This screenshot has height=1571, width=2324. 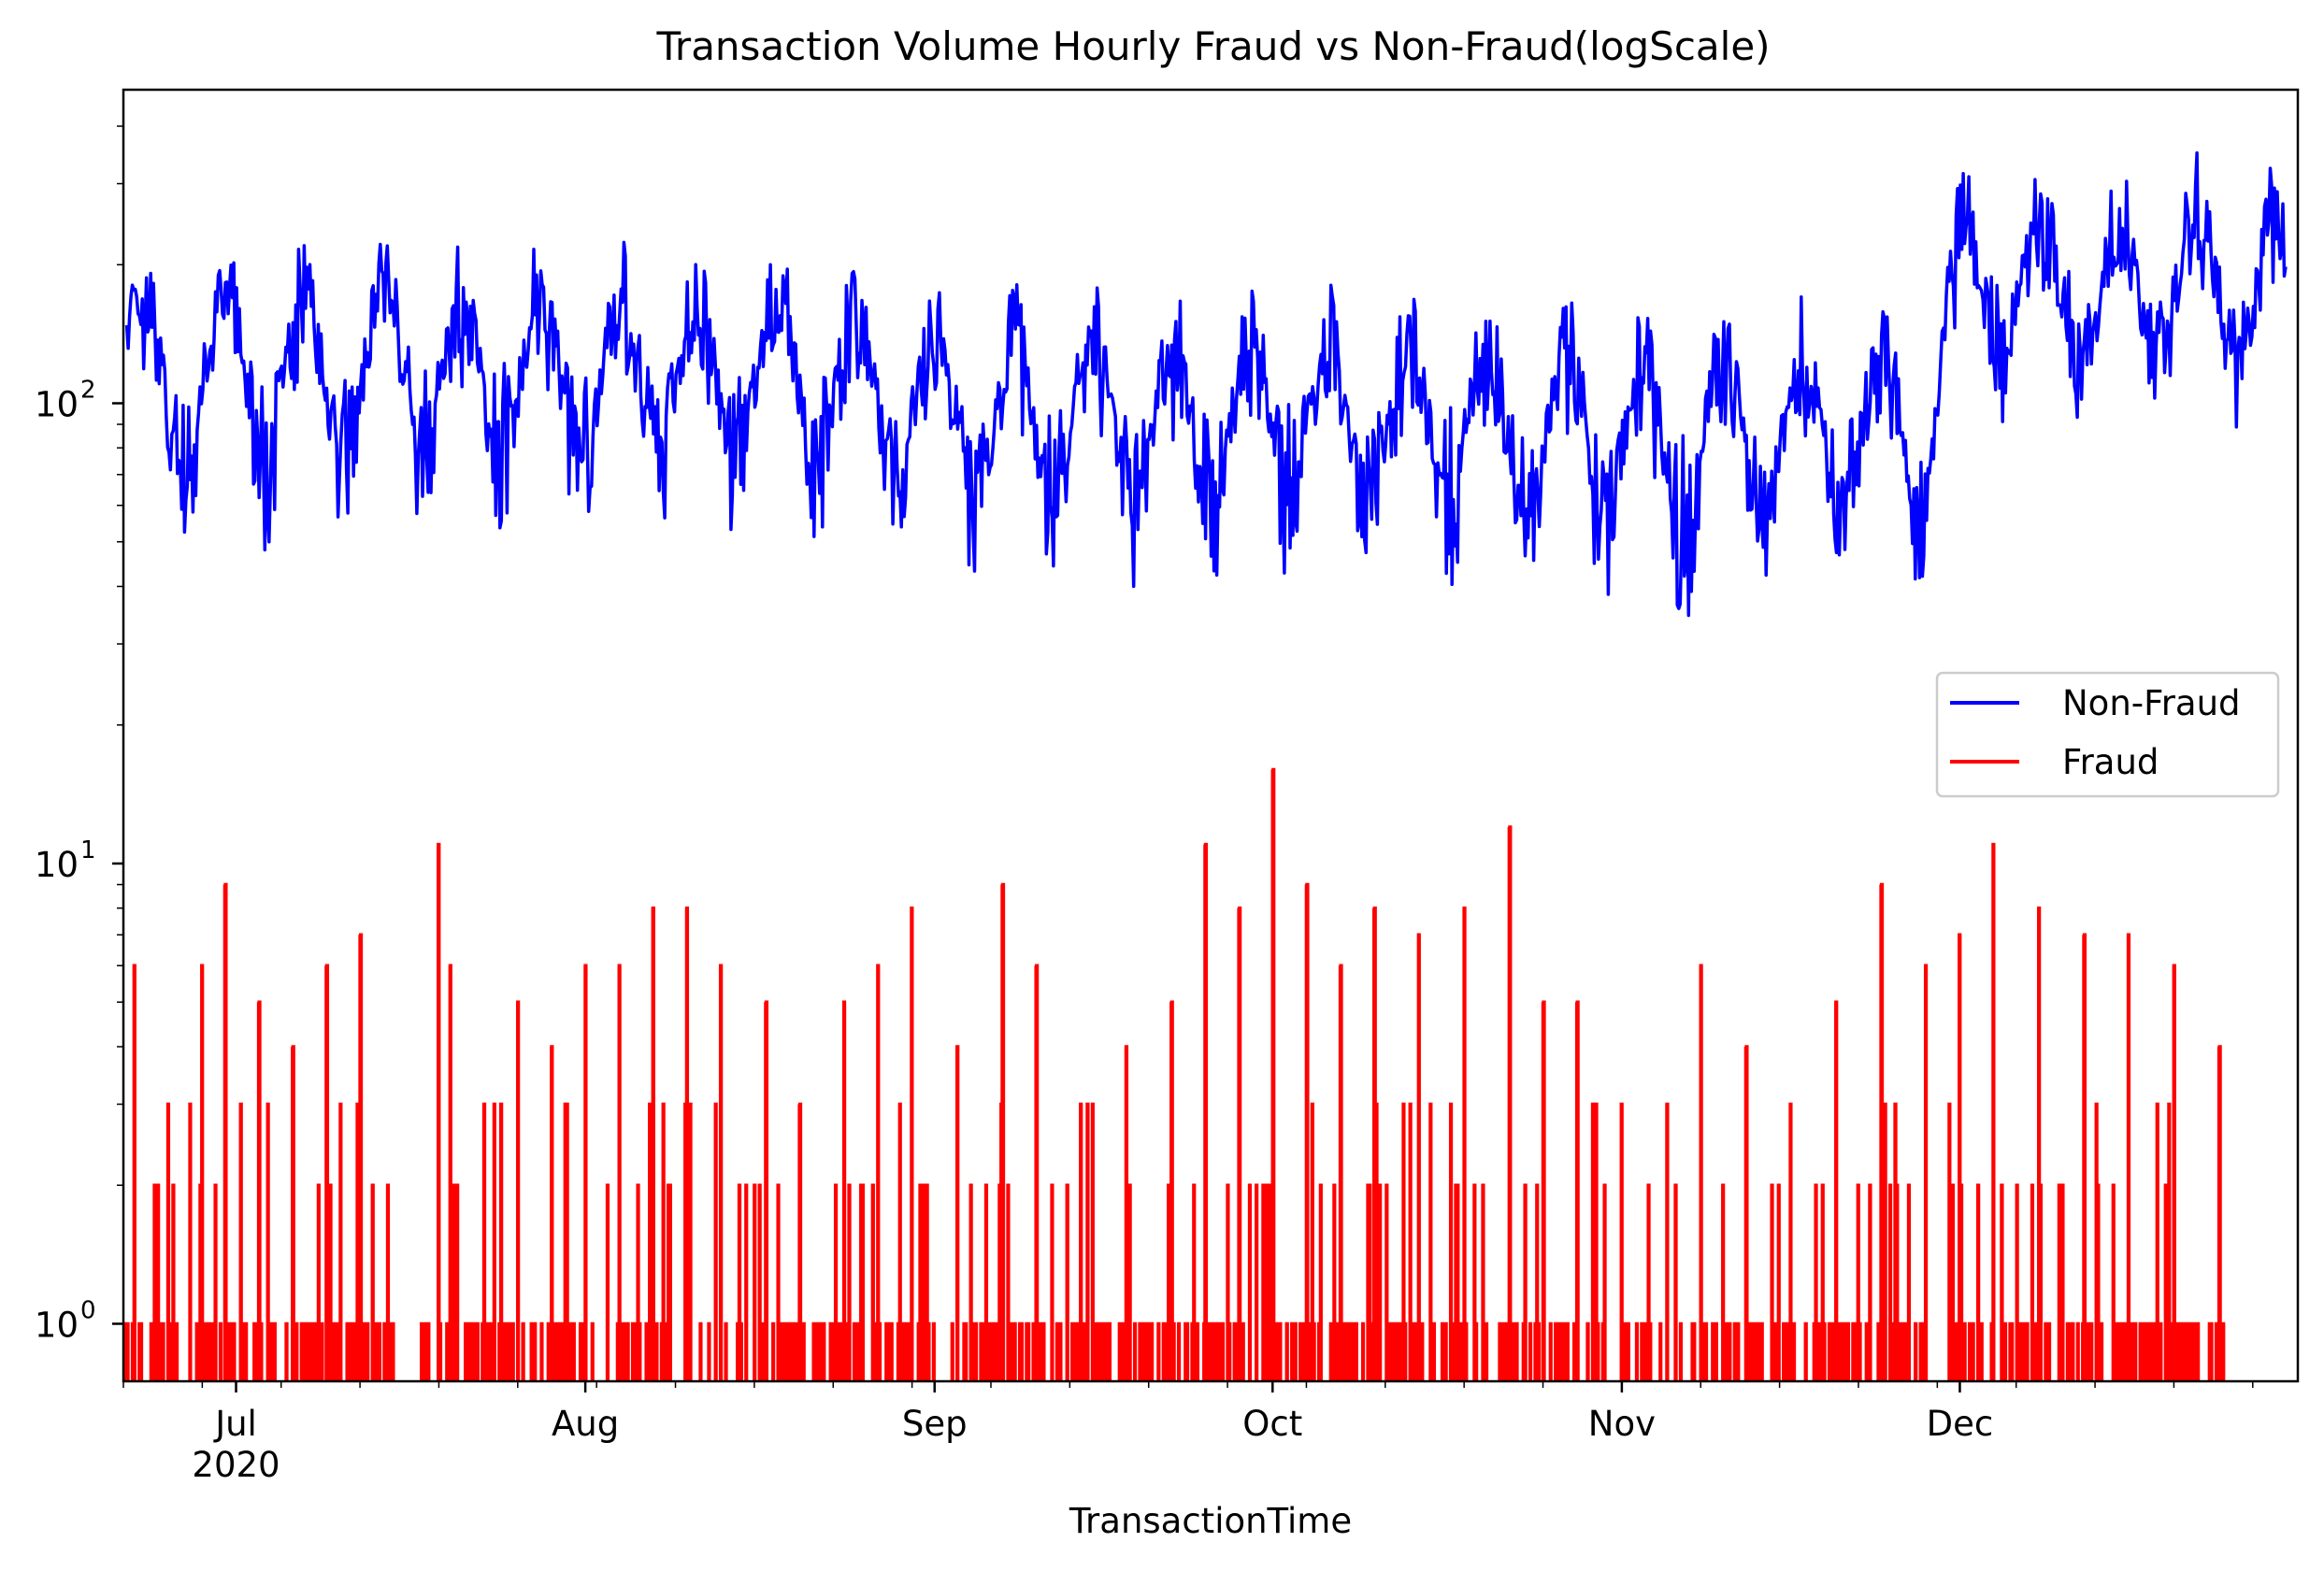 I want to click on legend: Non-Fraud Fraud, so click(x=2108, y=734).